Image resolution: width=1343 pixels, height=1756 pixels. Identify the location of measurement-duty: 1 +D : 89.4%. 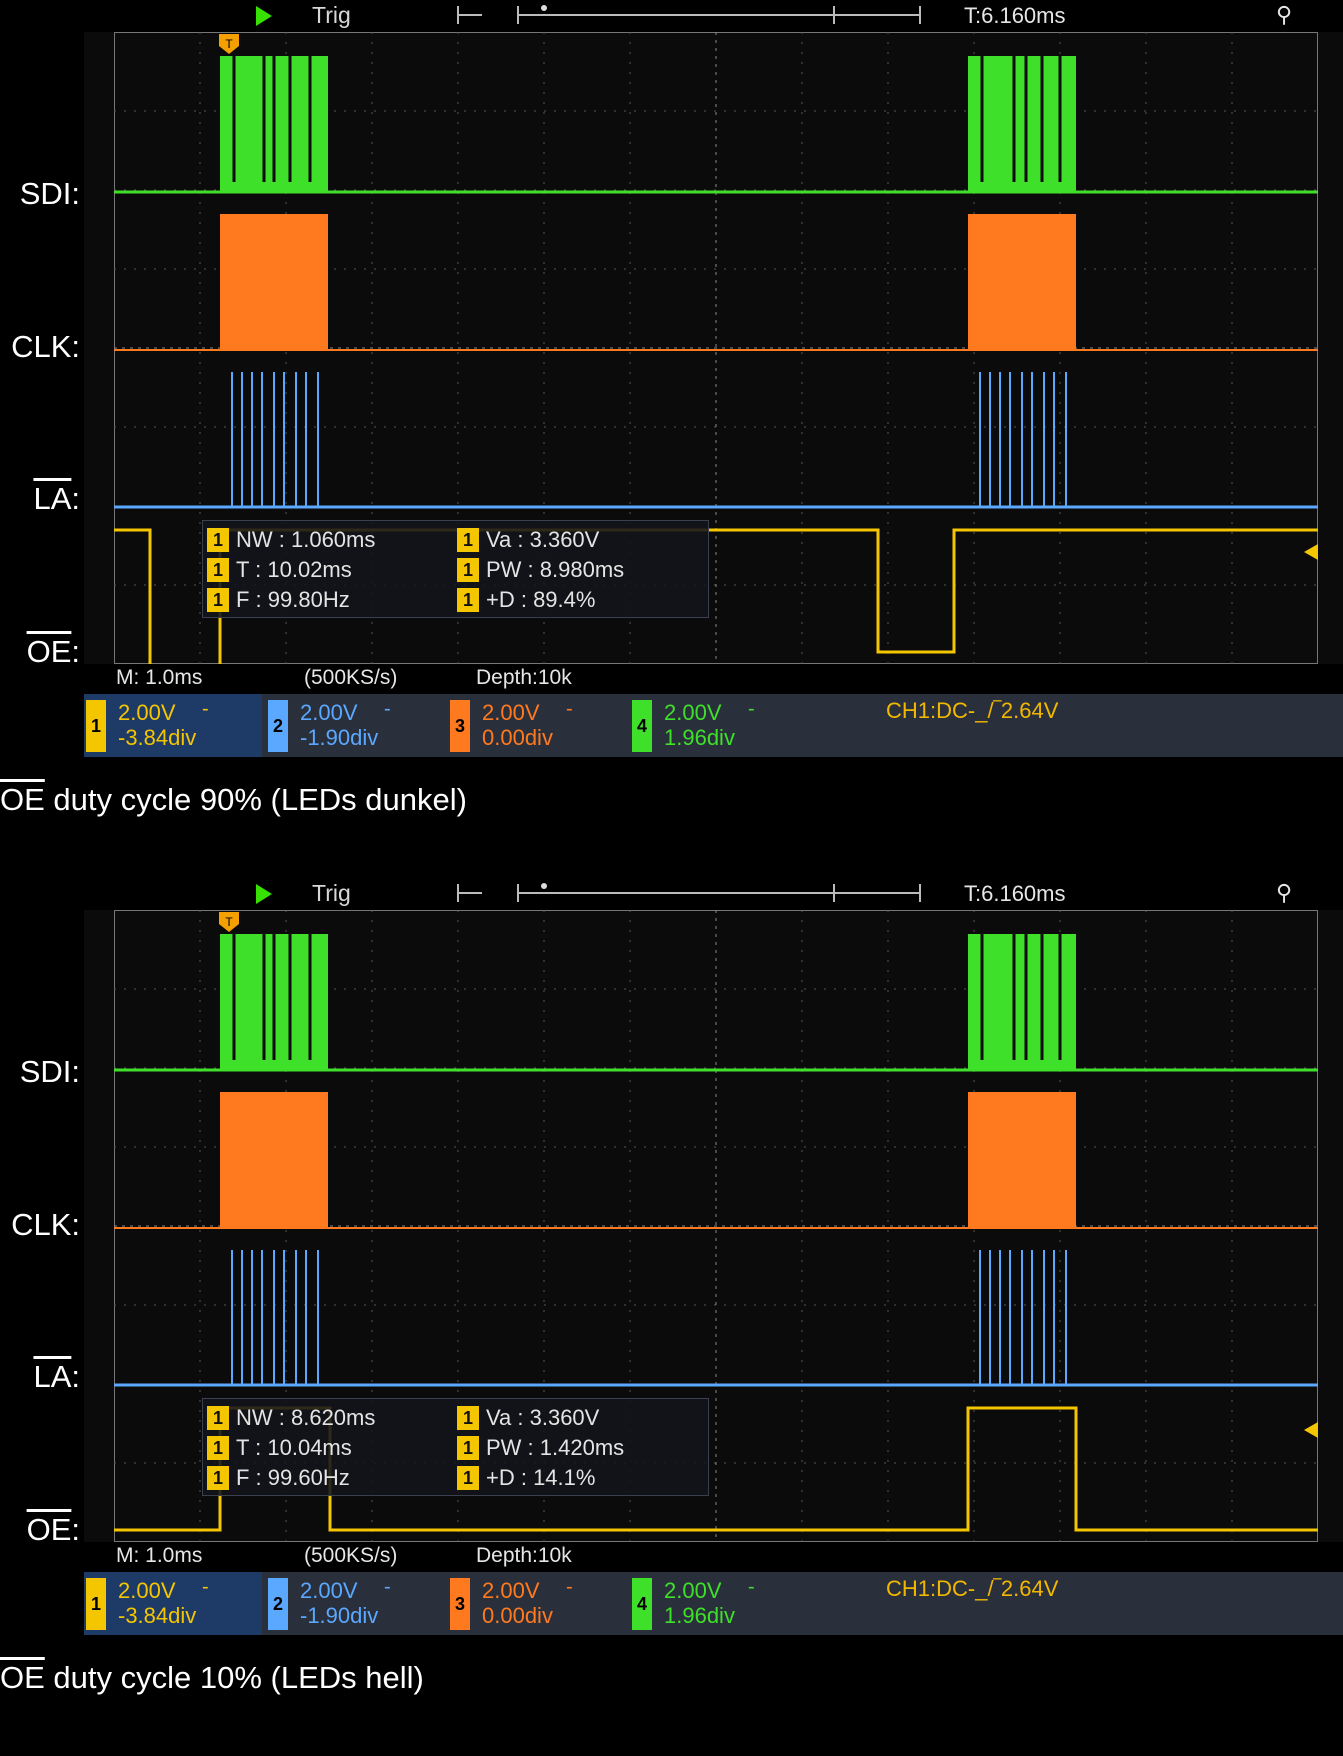
(526, 599).